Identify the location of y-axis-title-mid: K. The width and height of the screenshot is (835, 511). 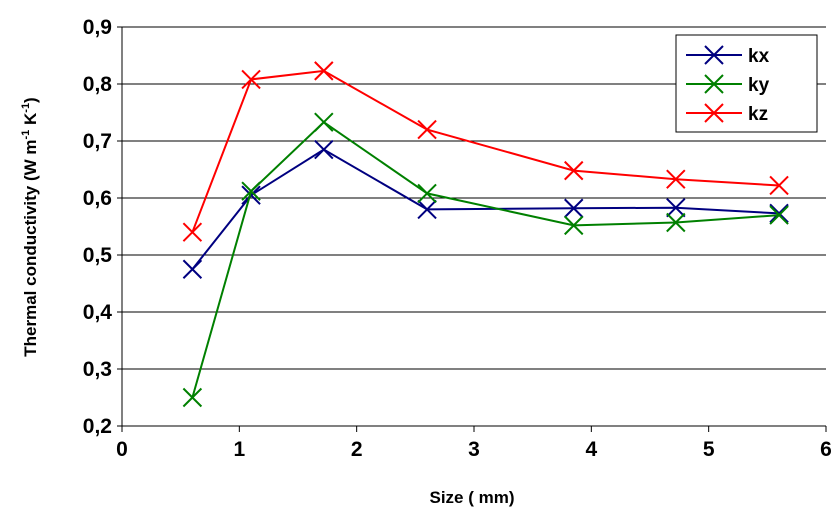
(30, 121).